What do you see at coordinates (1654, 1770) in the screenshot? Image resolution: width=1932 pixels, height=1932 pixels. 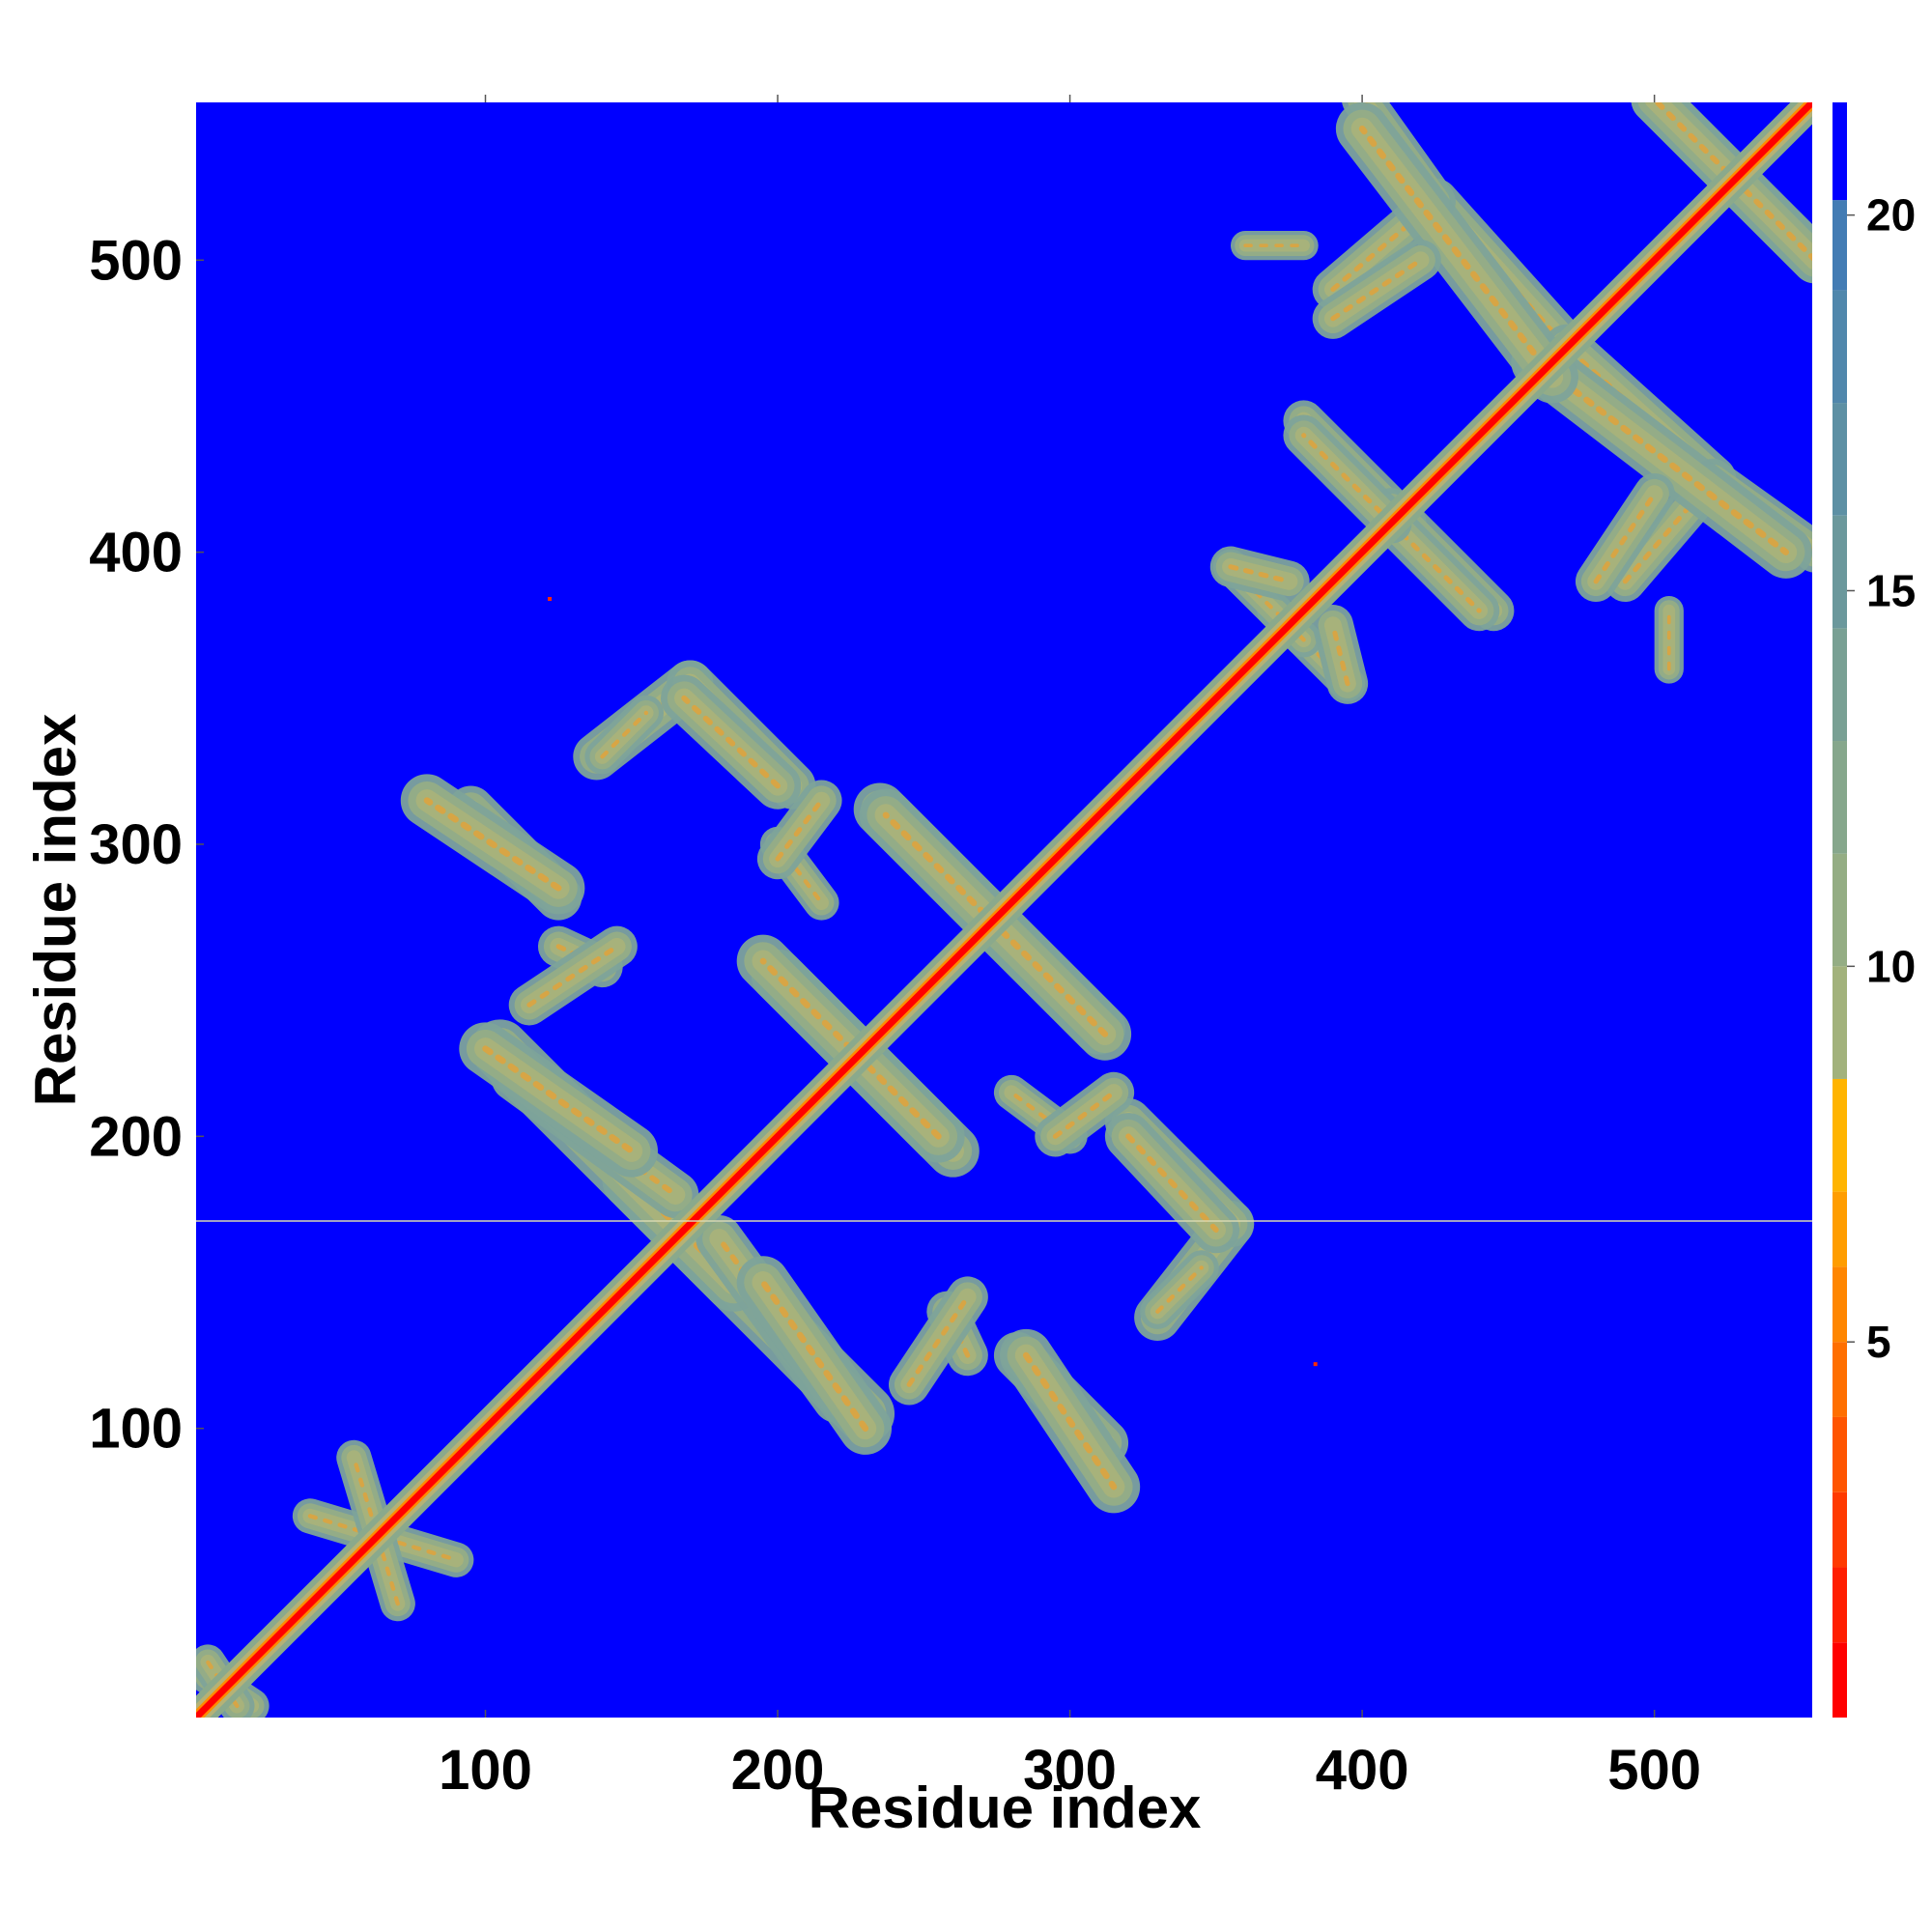 I see `x-tick-label: 500` at bounding box center [1654, 1770].